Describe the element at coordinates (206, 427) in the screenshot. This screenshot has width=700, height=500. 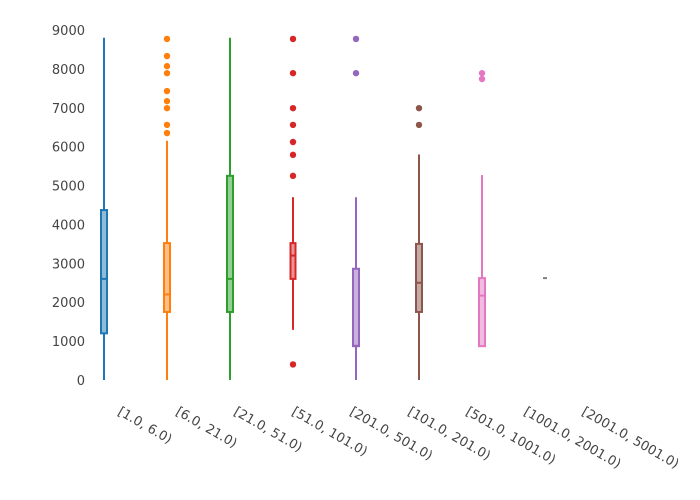
I see `x-tick-label: [6.0, 21.0)` at that location.